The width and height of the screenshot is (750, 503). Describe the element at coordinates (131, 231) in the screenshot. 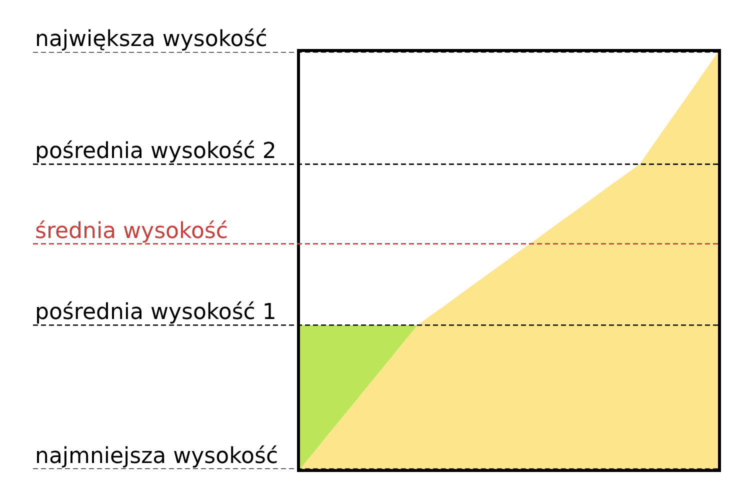

I see `ref-line-label: średnia wysokość` at that location.